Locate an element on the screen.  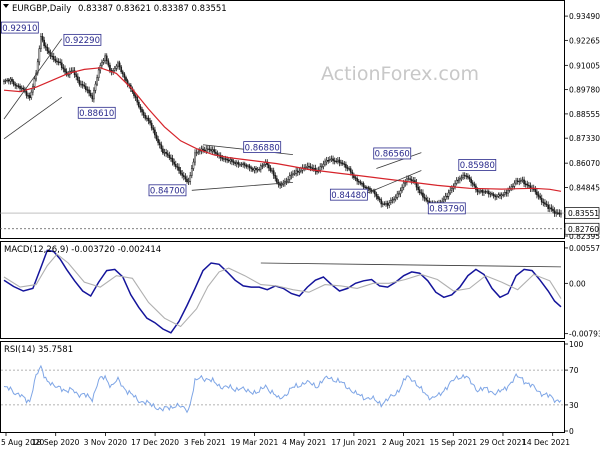
price-callout-label: 0.84480 is located at coordinates (348, 196).